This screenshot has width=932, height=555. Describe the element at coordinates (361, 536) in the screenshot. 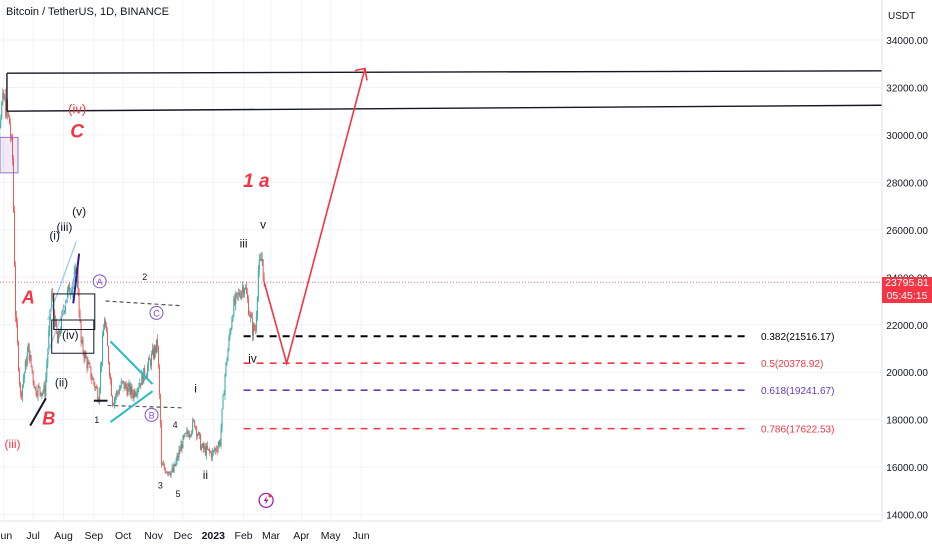

I see `x-tick-label: Jun` at that location.